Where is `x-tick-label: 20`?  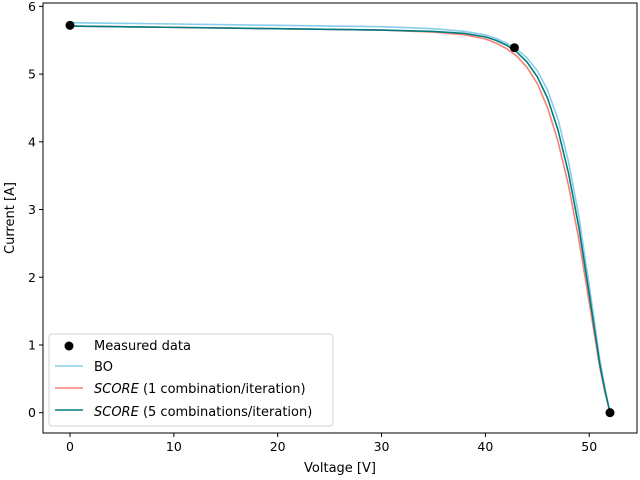
x-tick-label: 20 is located at coordinates (278, 446).